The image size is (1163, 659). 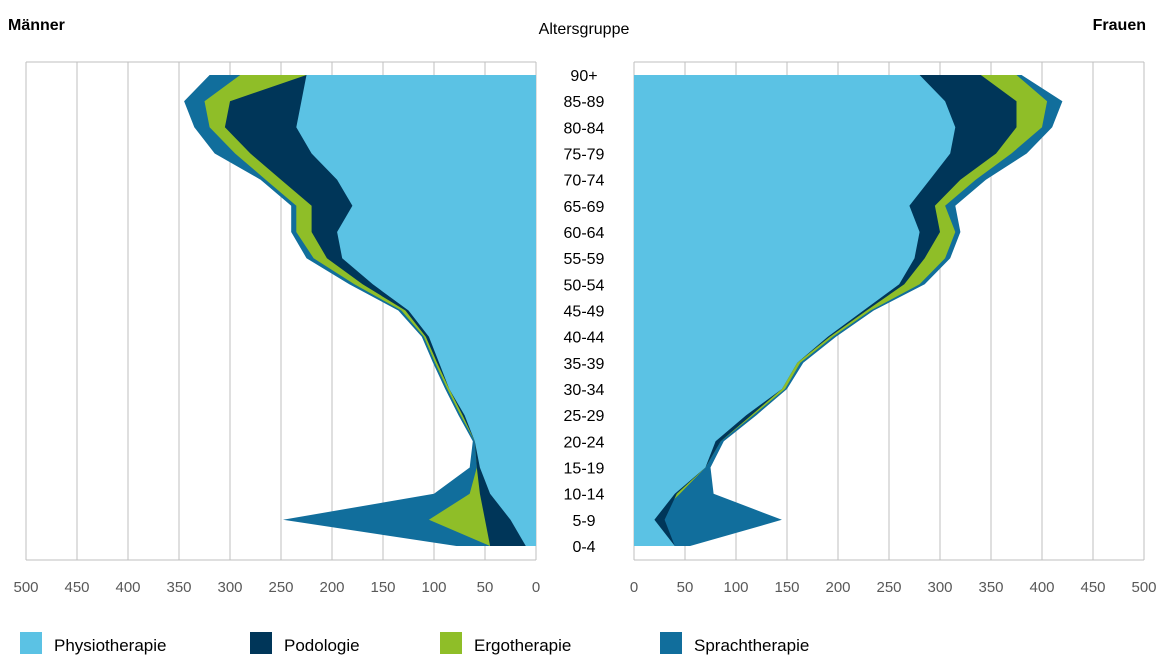 What do you see at coordinates (584, 338) in the screenshot?
I see `age-label-40-44: 40-44` at bounding box center [584, 338].